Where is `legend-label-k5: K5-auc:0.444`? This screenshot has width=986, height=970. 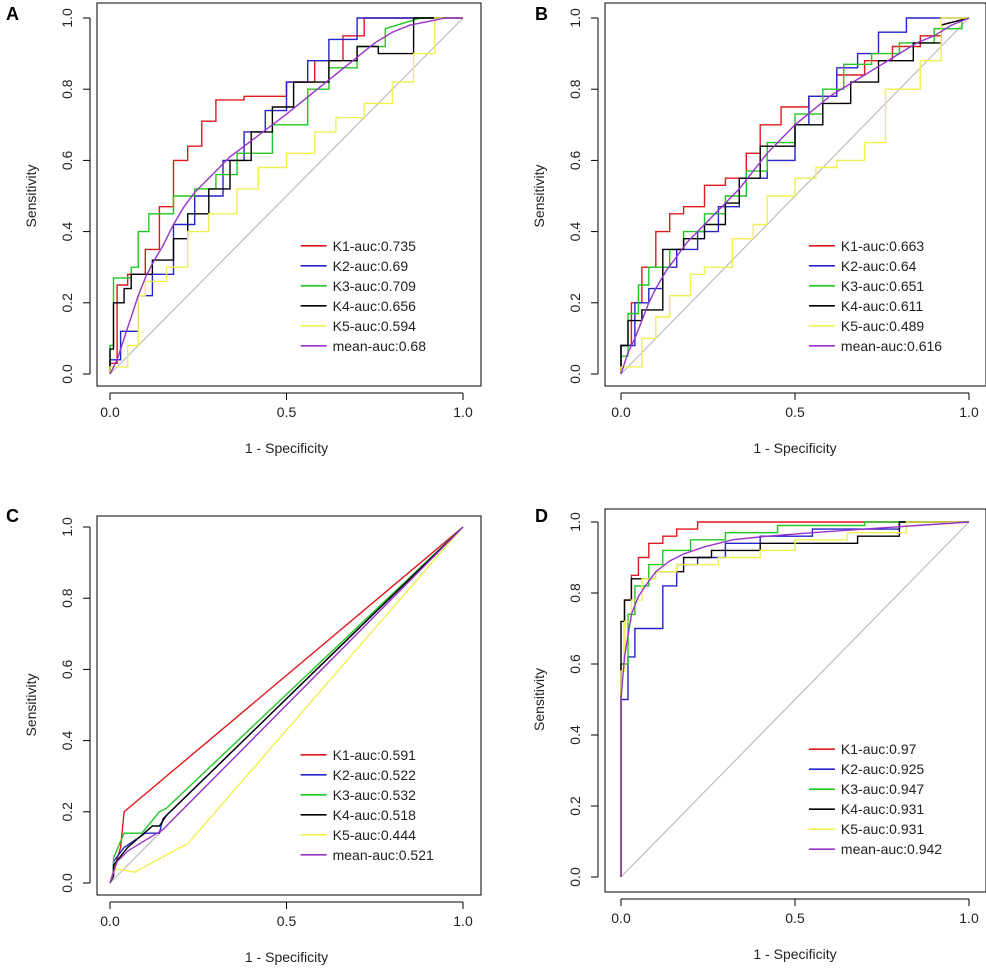
legend-label-k5: K5-auc:0.444 is located at coordinates (374, 835).